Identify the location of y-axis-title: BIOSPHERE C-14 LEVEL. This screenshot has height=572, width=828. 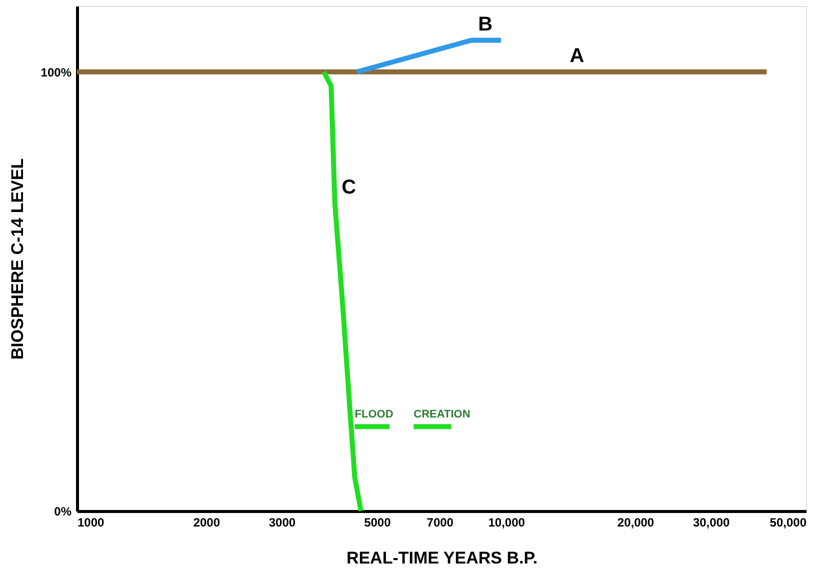
(17, 259).